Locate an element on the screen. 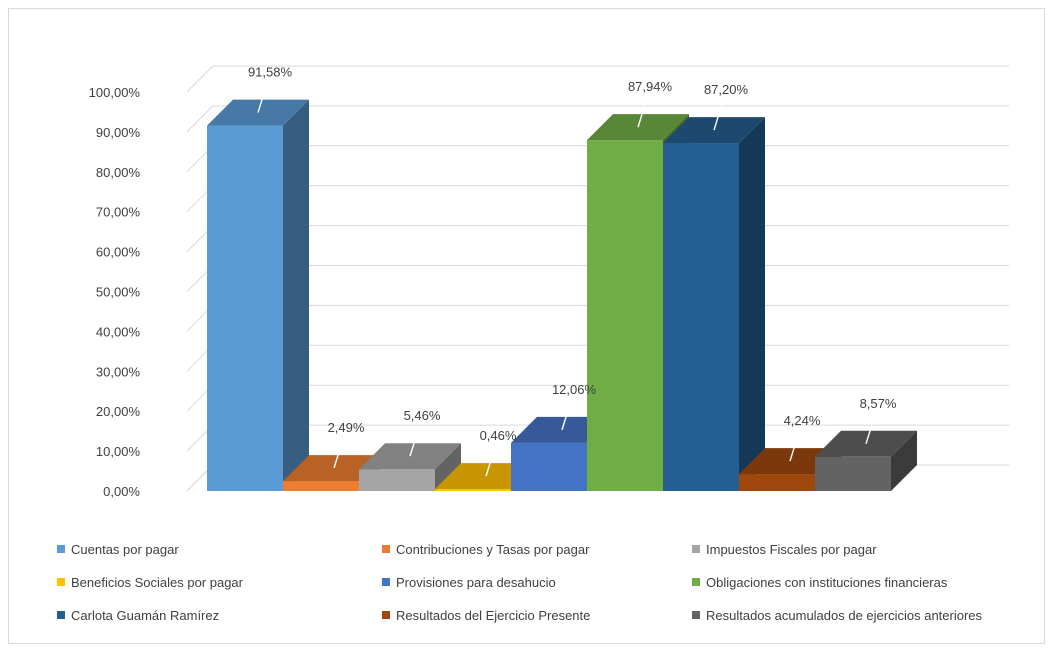 The width and height of the screenshot is (1053, 652). legend-item: Resultados del Ejercicio Presente is located at coordinates (537, 615).